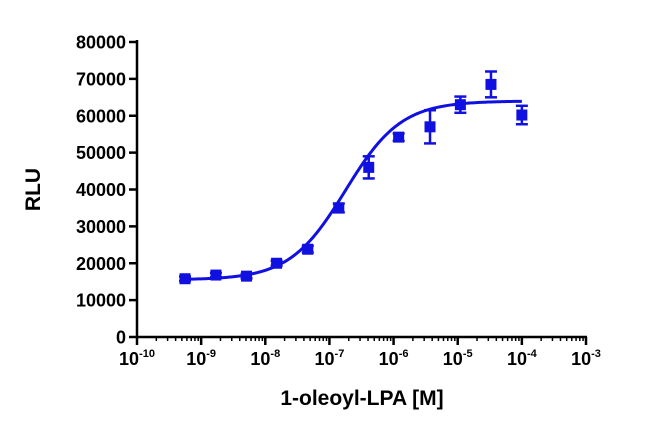  I want to click on y-tick-label: 0, so click(121, 338).